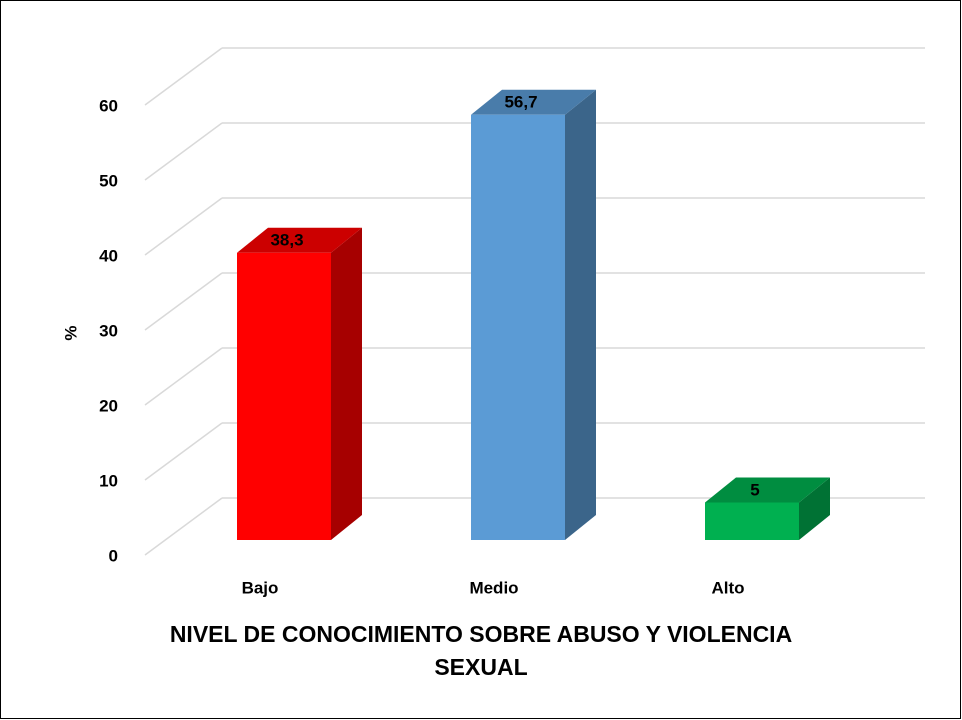 Image resolution: width=962 pixels, height=720 pixels. I want to click on x-tick-label: Bajo, so click(260, 587).